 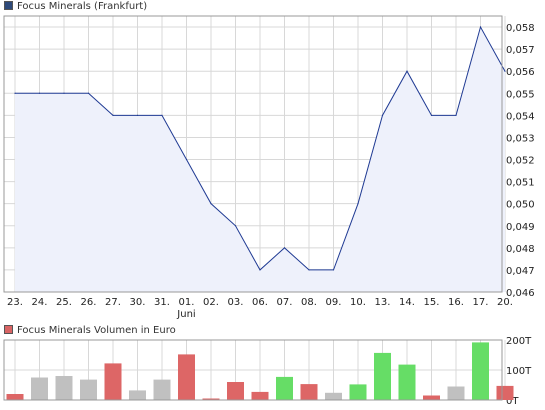 I want to click on y-tick-label: 0,048, so click(x=520, y=249).